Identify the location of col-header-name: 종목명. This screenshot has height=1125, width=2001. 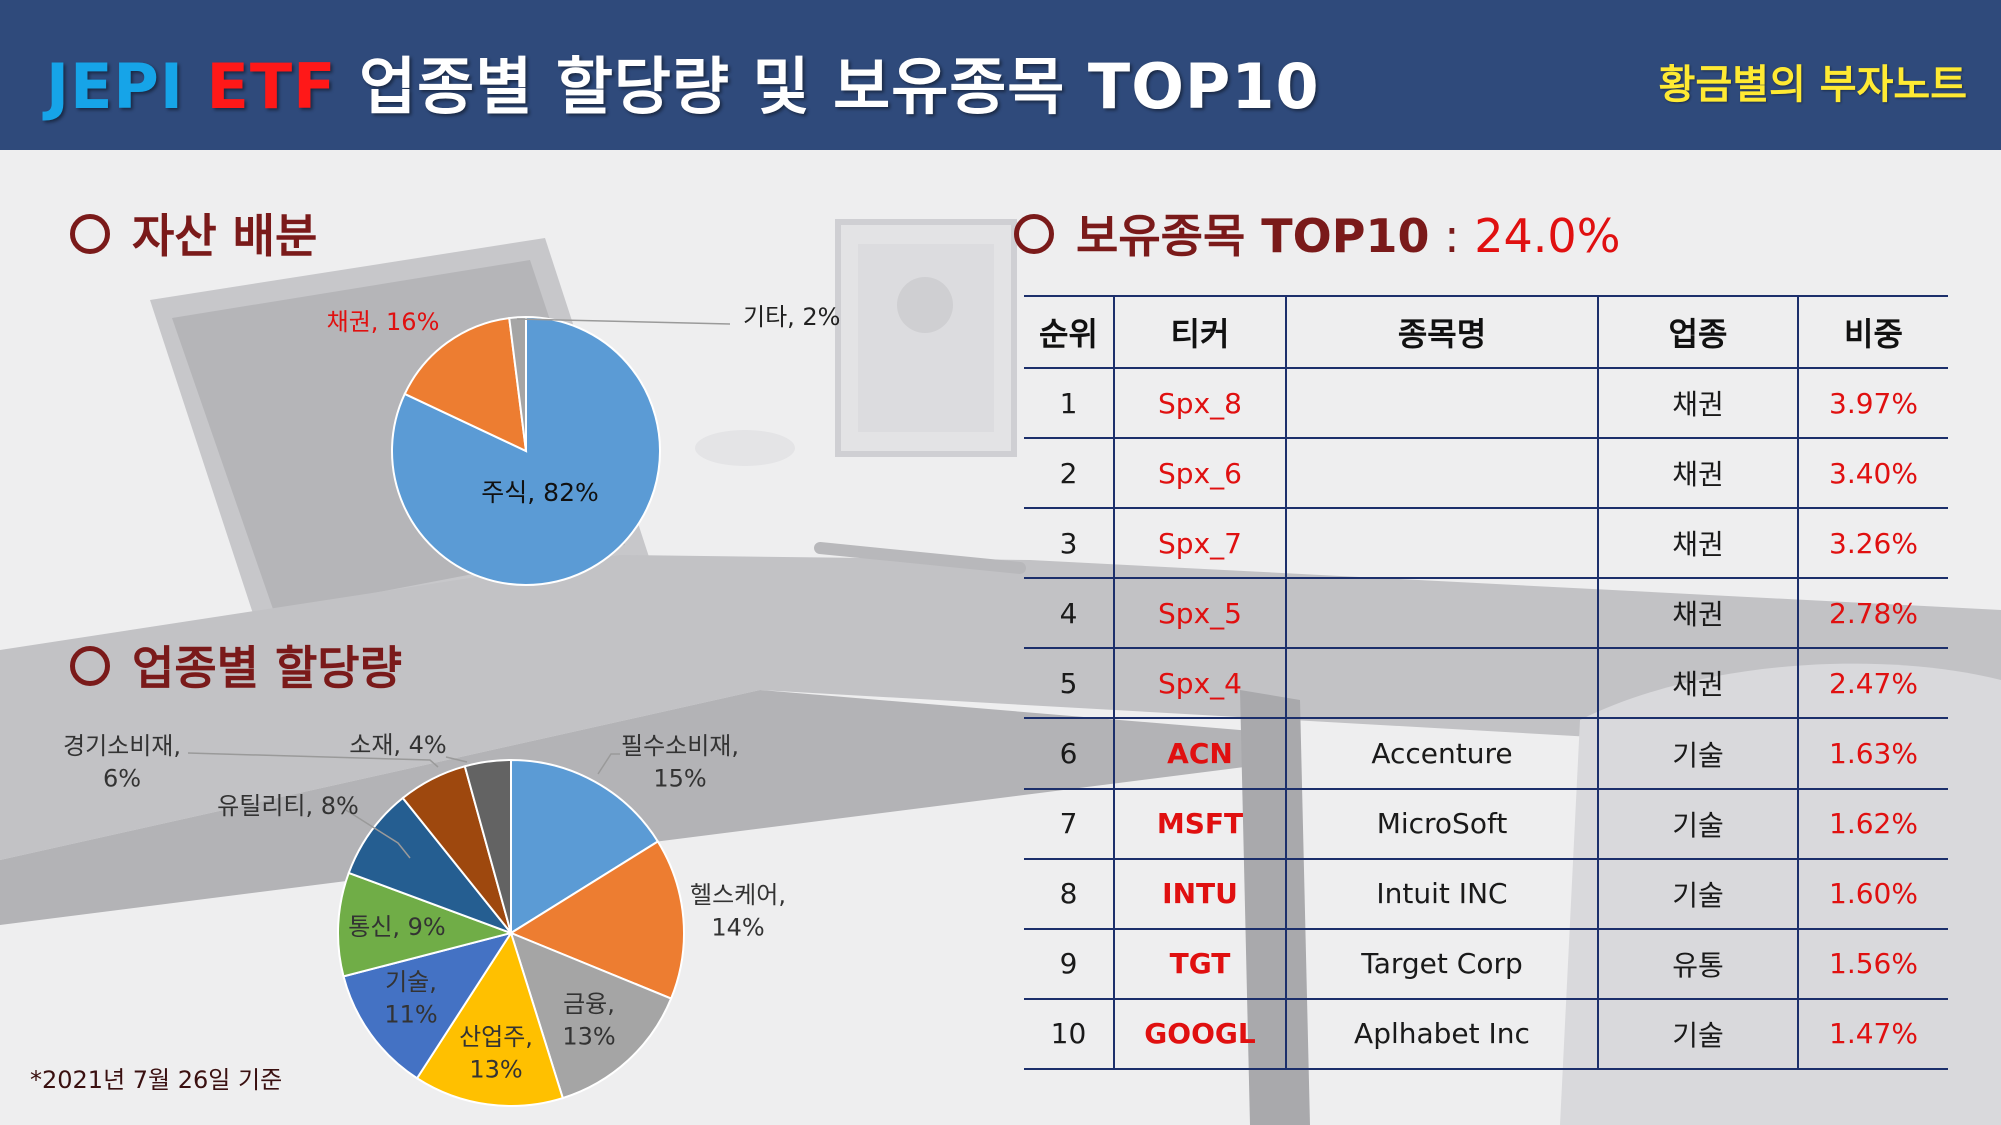
(1441, 332).